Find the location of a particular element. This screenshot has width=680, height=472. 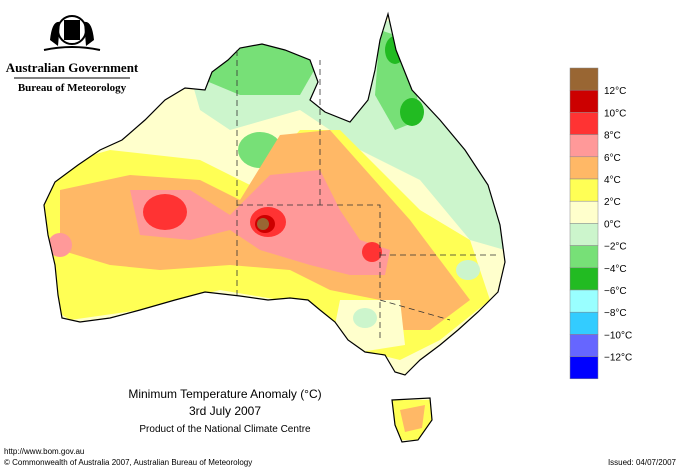

legend-label: 12°C is located at coordinates (615, 91).